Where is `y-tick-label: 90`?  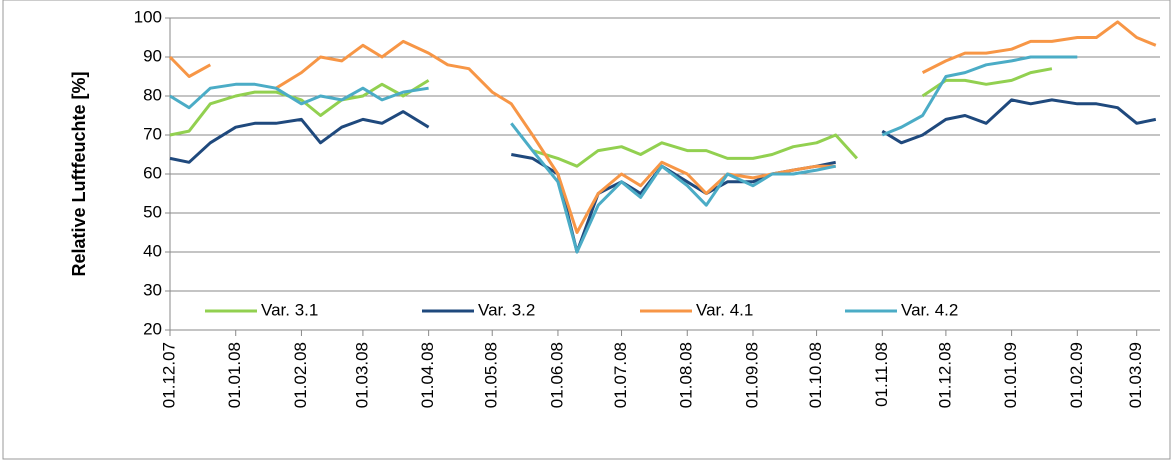 y-tick-label: 90 is located at coordinates (152, 55).